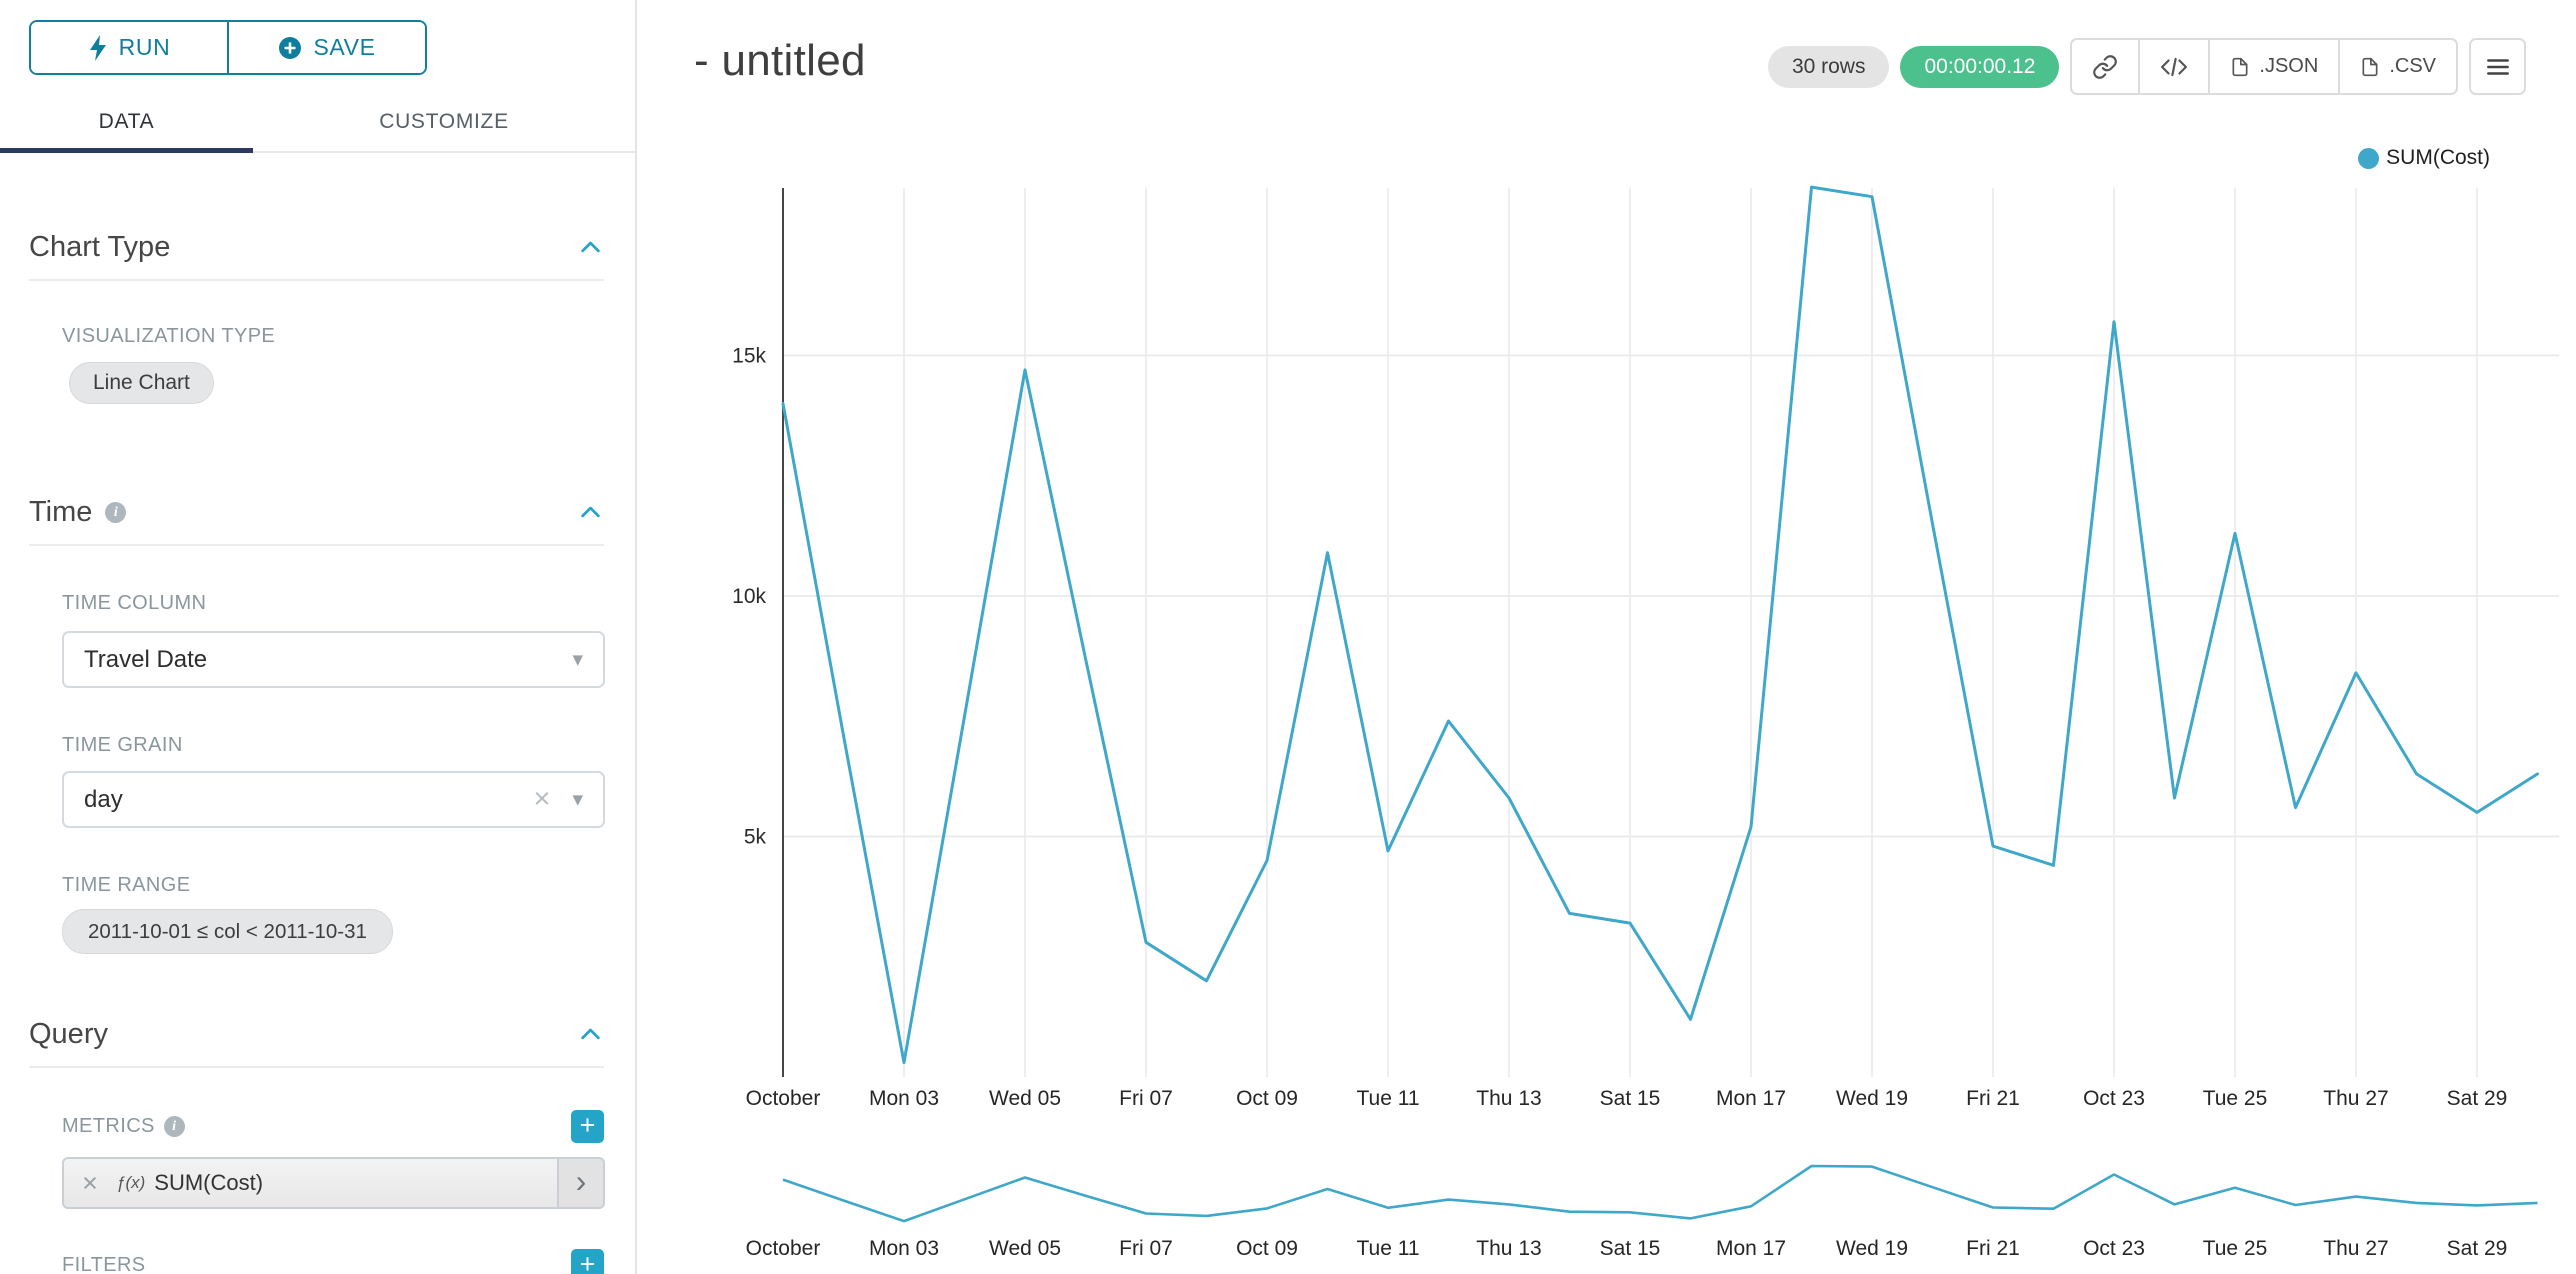 Image resolution: width=2576 pixels, height=1274 pixels. I want to click on section-time-header: Time i, so click(316, 512).